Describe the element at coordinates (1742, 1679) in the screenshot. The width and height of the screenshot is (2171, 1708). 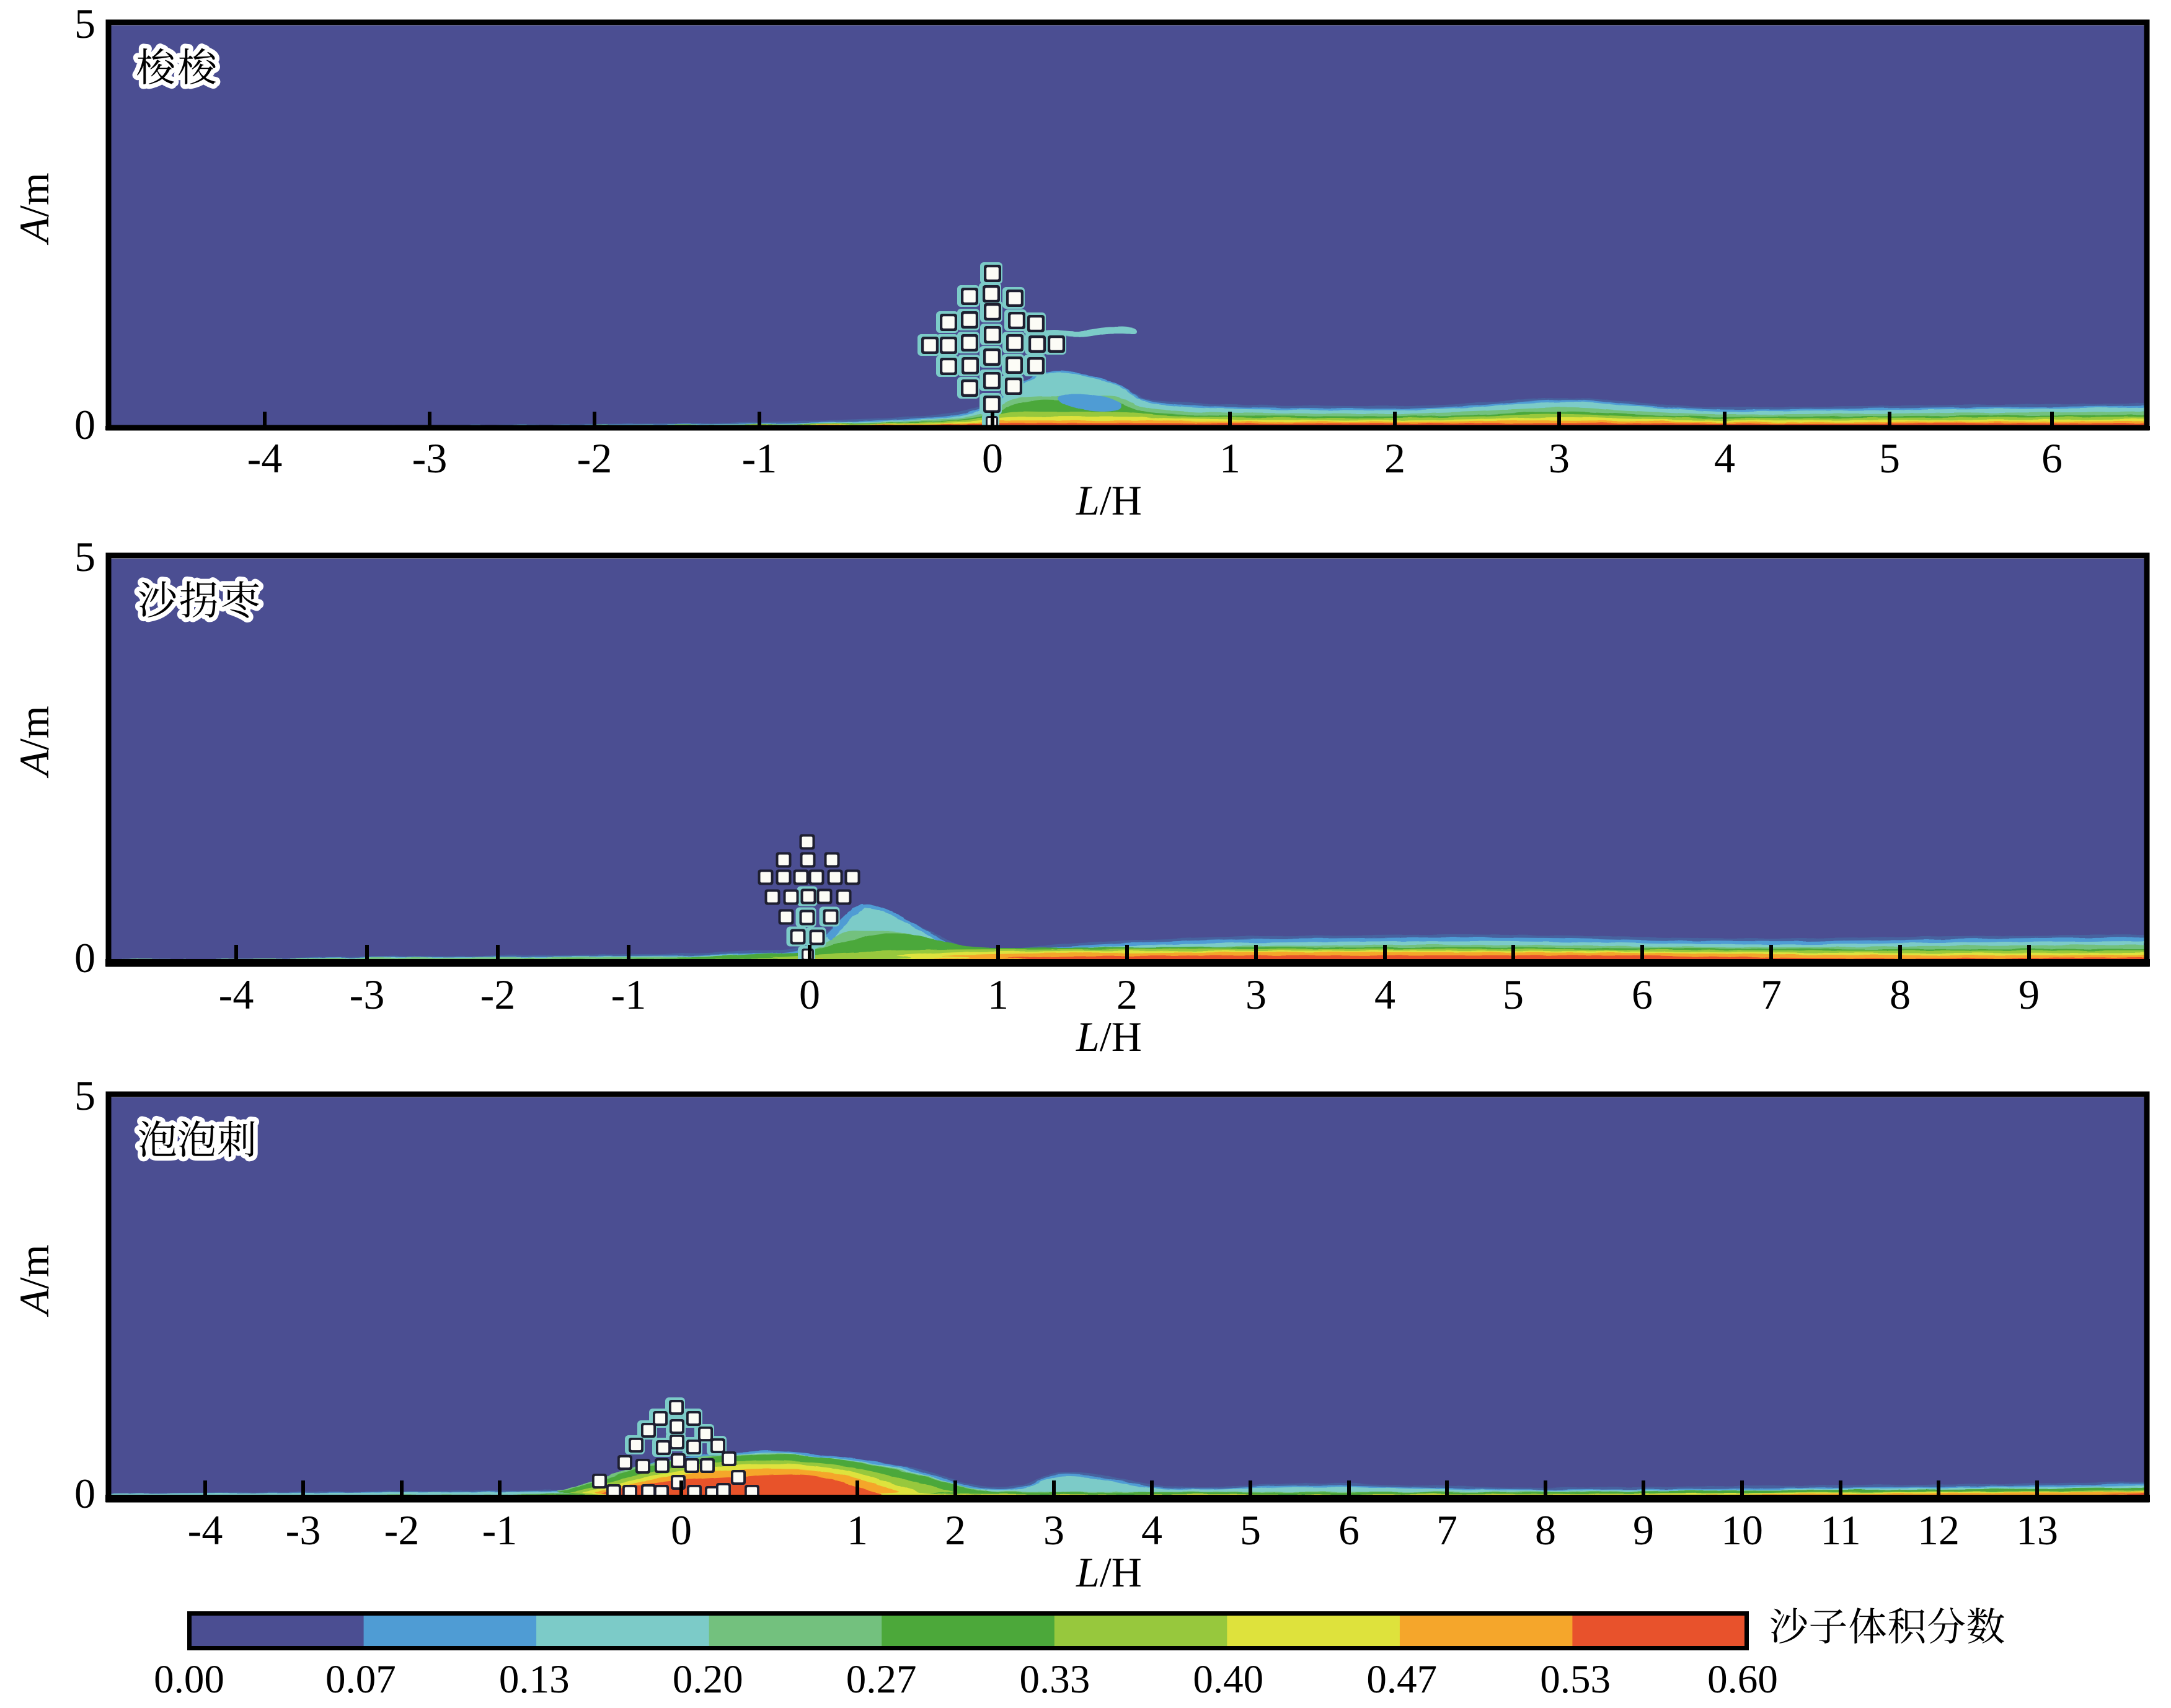
I see `svg-text: 0.60` at that location.